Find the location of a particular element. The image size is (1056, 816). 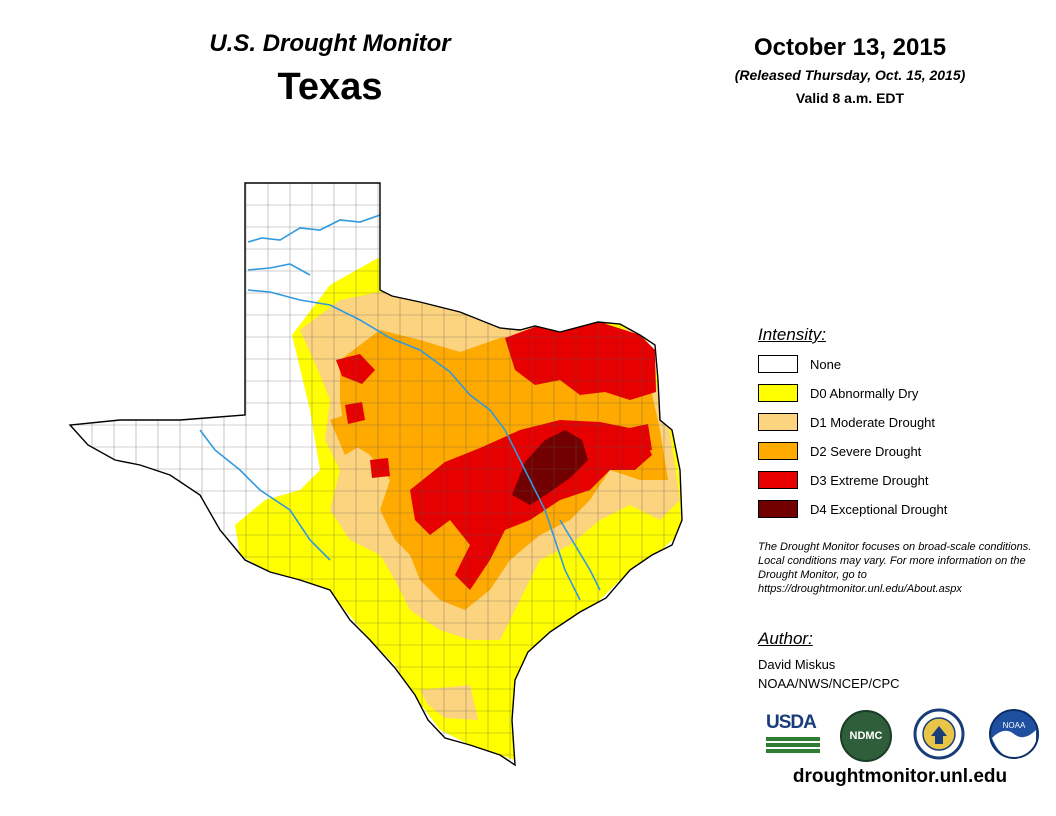

d3-region-central is located at coordinates (531, 505).